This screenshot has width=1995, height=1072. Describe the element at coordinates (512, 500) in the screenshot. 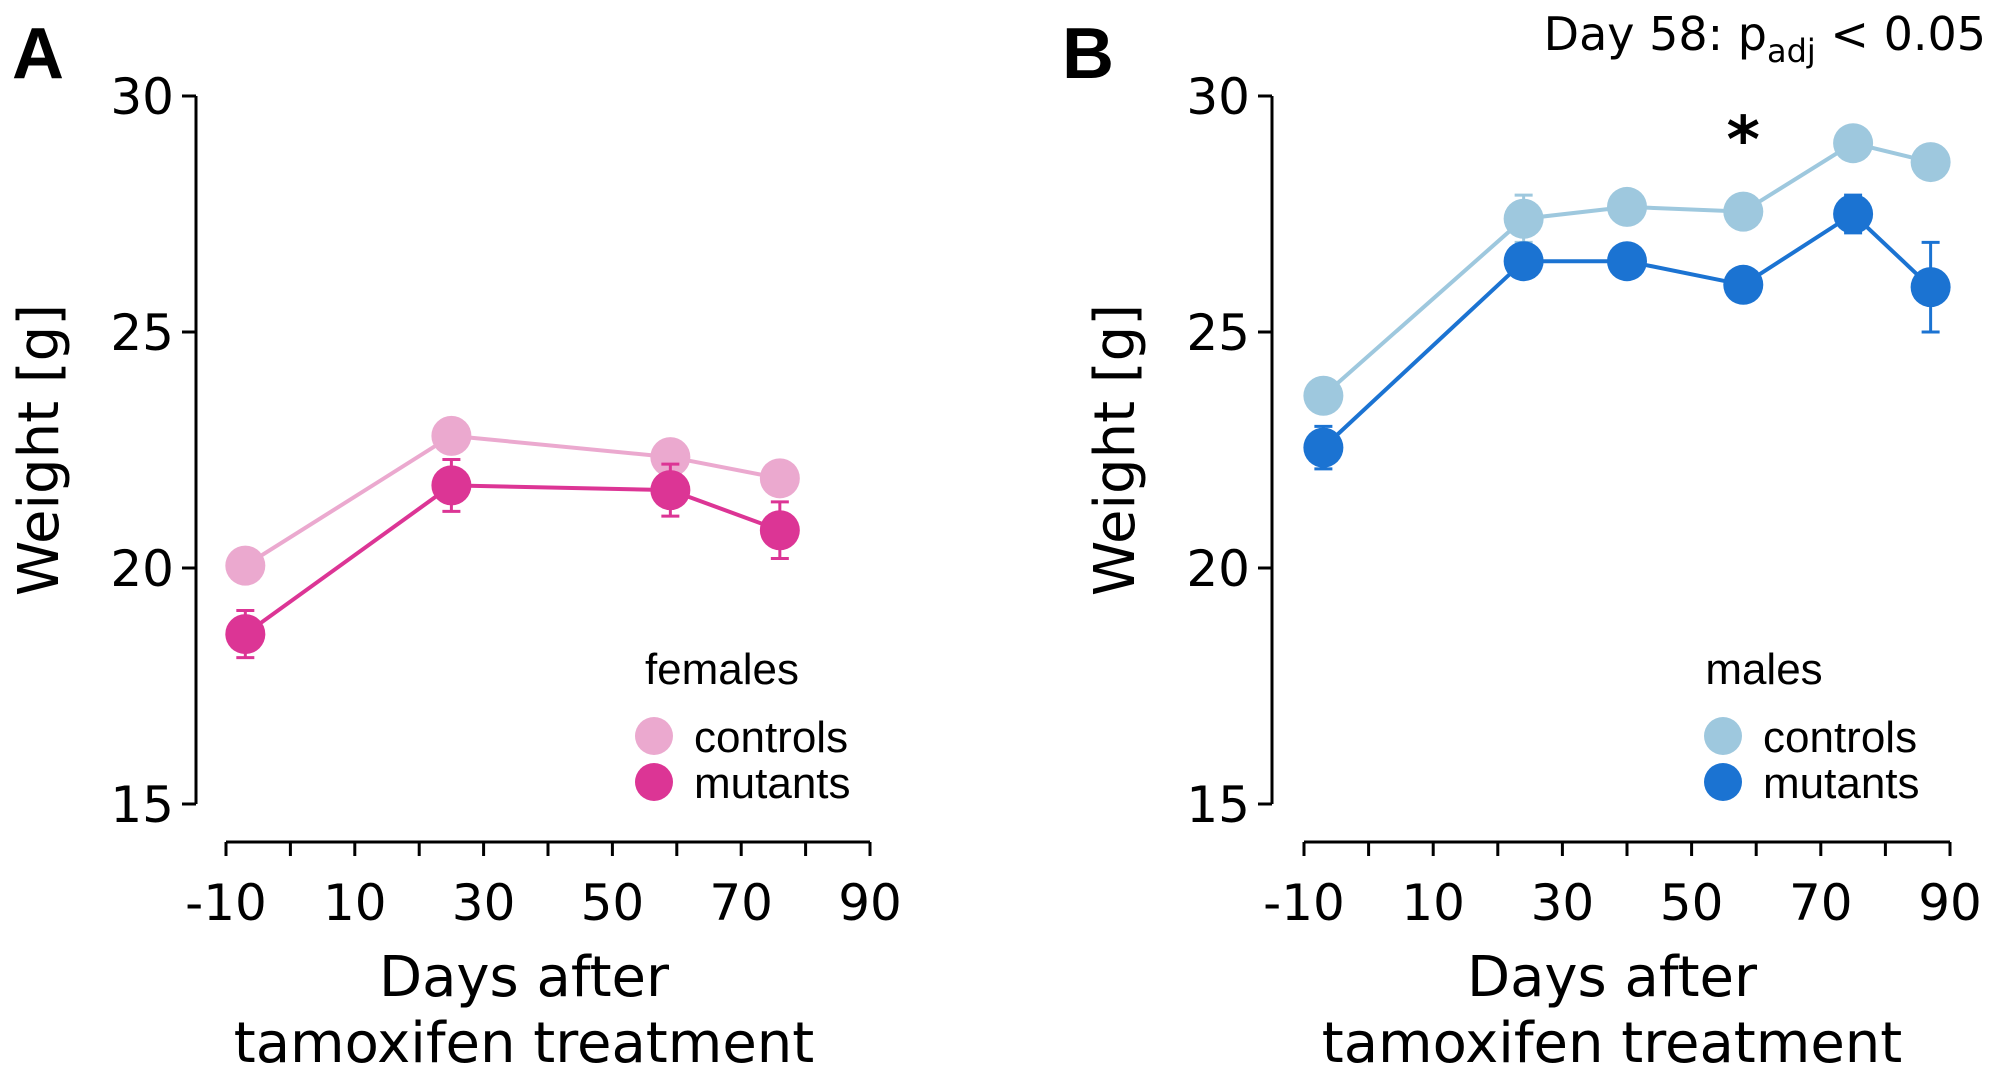

I see `controls-line` at that location.